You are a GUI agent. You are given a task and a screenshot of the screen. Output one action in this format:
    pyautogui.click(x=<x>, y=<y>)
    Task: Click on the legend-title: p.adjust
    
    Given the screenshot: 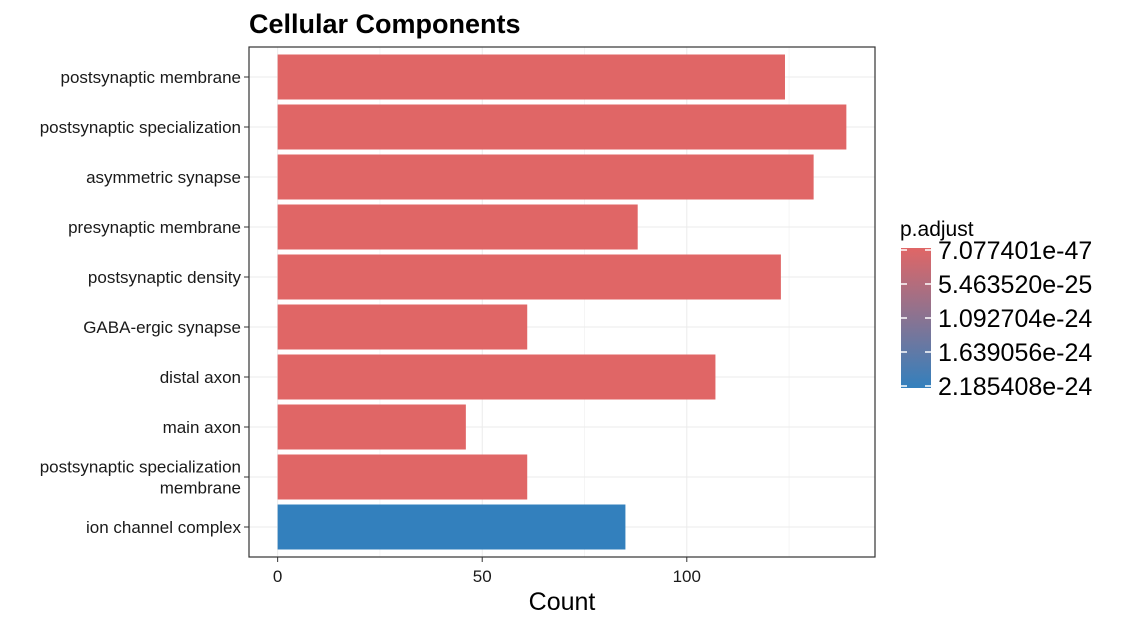 What is the action you would take?
    pyautogui.click(x=937, y=229)
    